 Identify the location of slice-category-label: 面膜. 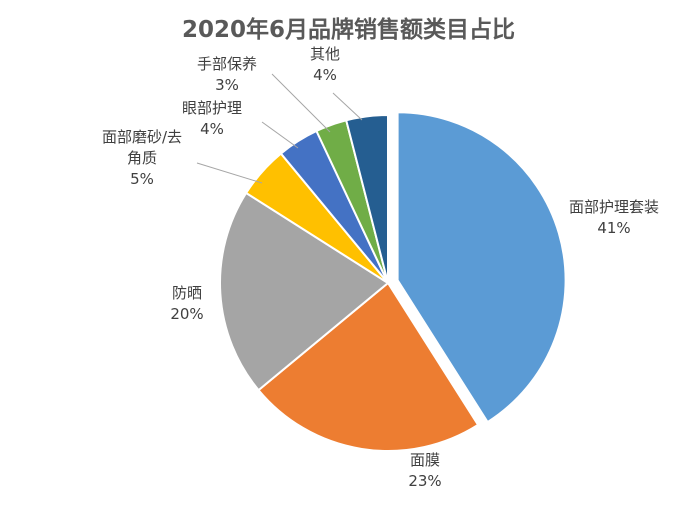
(425, 460).